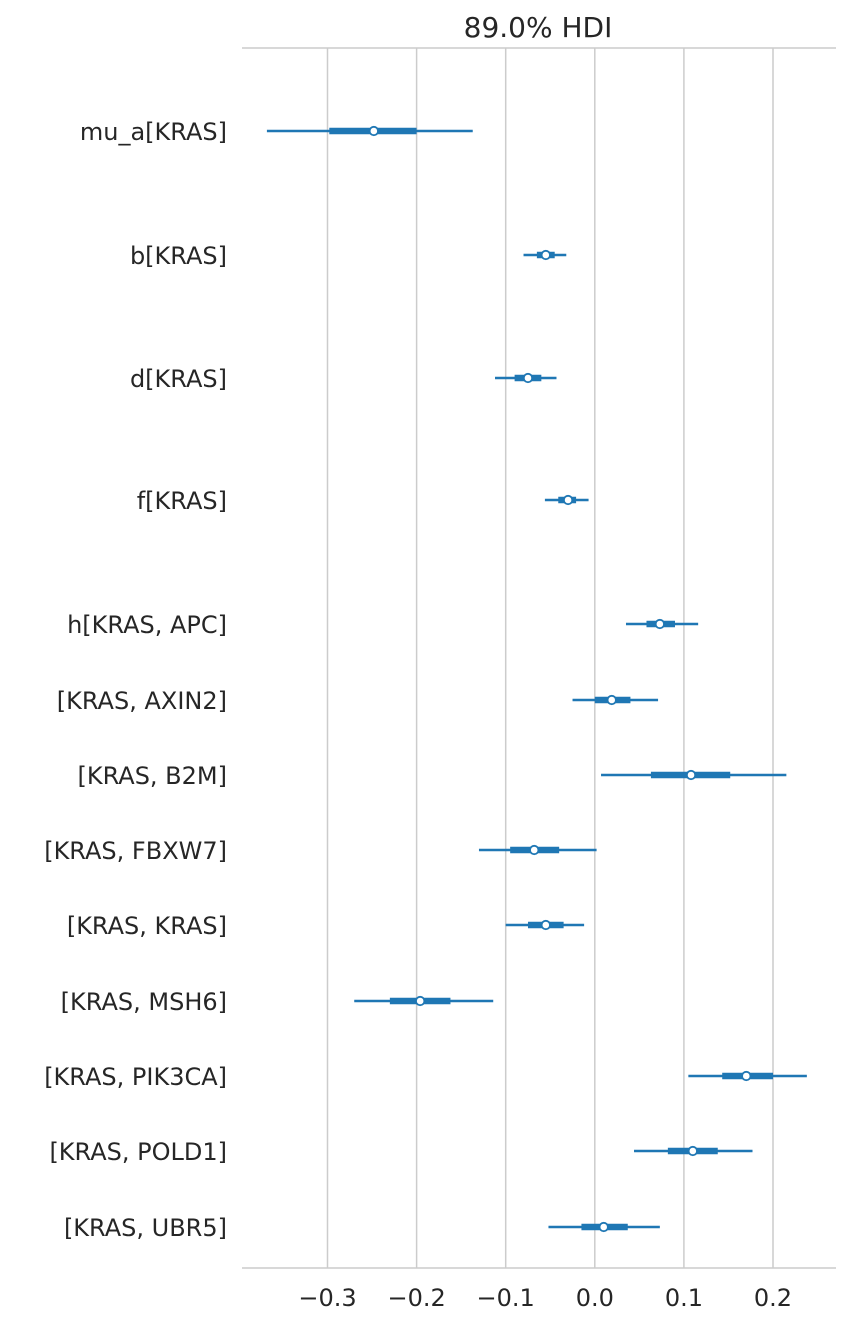 This screenshot has width=848, height=1324. I want to click on row-label: f[KRAS], so click(182, 501).